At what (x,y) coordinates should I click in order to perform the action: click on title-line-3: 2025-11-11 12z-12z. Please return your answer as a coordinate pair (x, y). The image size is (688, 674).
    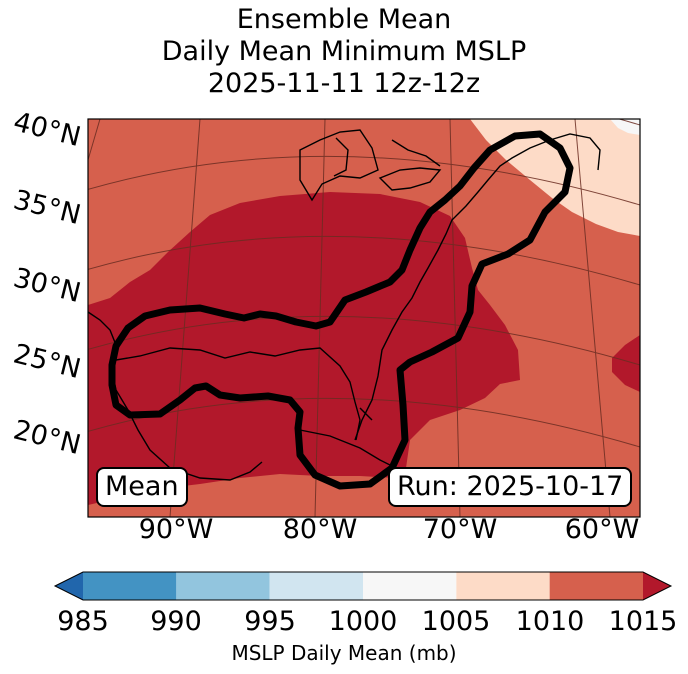
    Looking at the image, I should click on (344, 83).